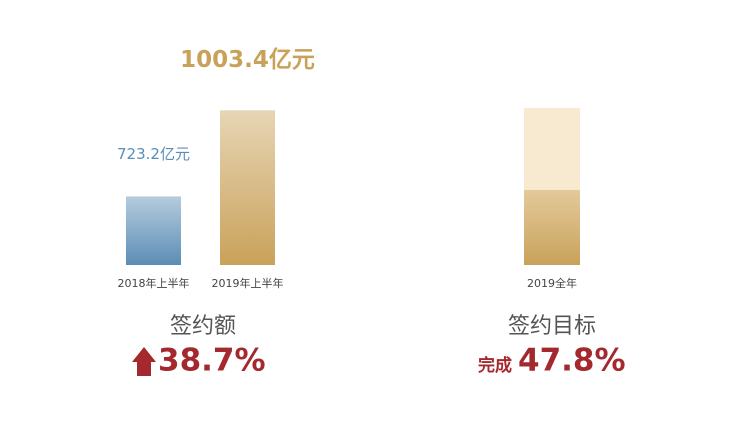 The image size is (753, 421). What do you see at coordinates (248, 283) in the screenshot?
I see `x-tick-label: 2019年上半年` at bounding box center [248, 283].